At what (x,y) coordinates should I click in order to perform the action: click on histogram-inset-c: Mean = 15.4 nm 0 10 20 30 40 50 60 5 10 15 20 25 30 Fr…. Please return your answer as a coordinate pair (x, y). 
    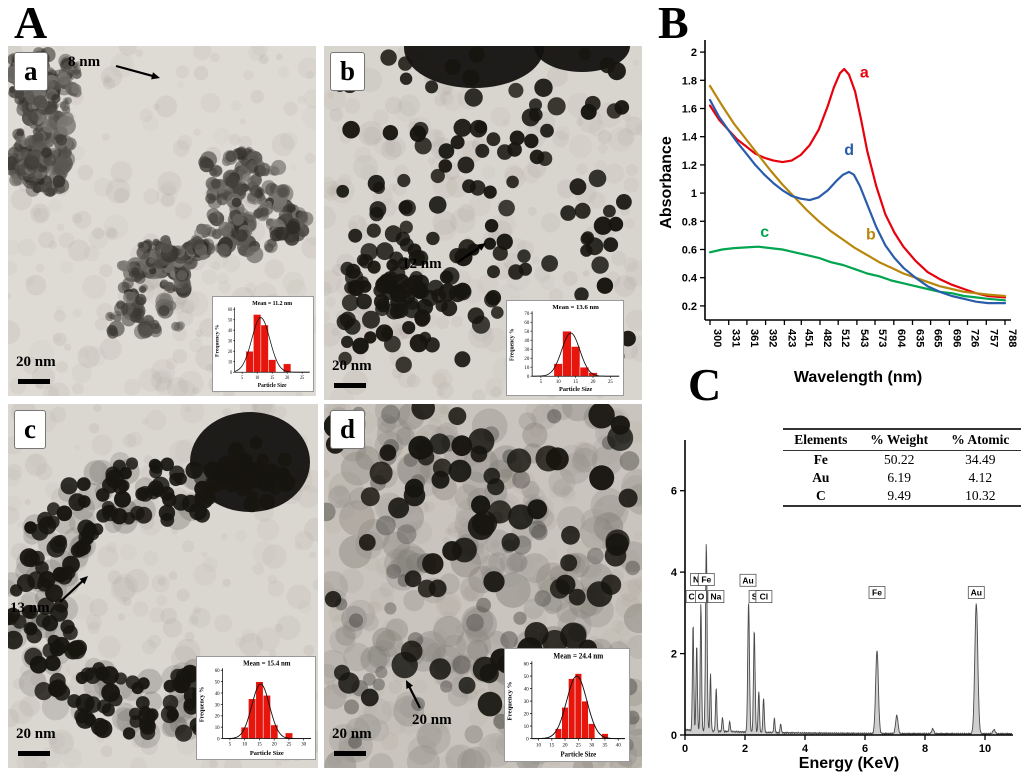
    Looking at the image, I should click on (256, 708).